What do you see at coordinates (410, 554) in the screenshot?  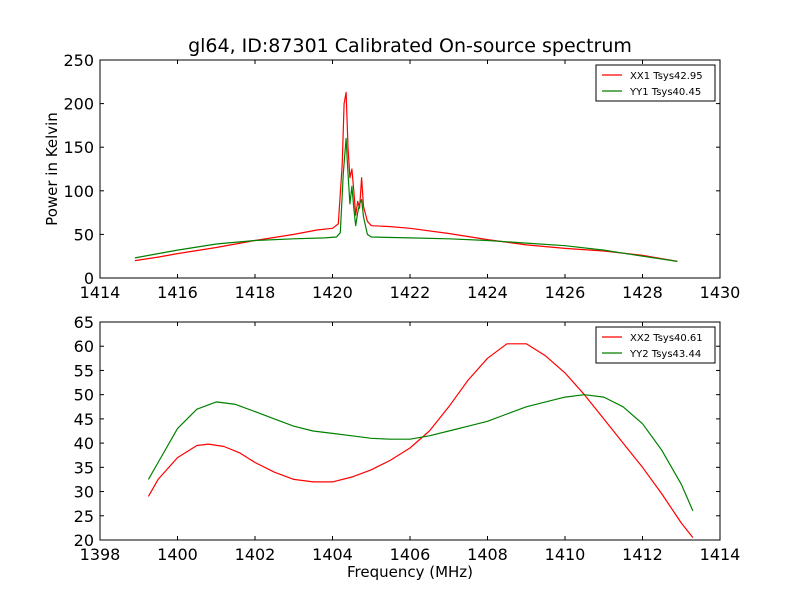 I see `x-tick-label: 1406` at bounding box center [410, 554].